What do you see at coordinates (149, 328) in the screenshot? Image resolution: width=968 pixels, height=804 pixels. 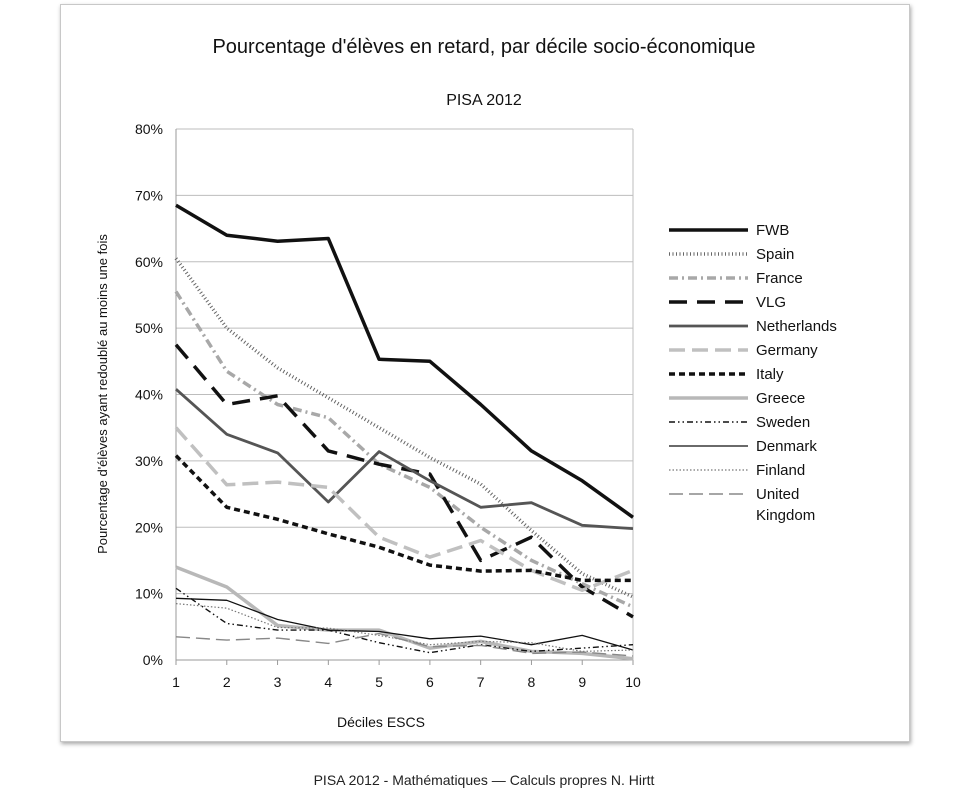 I see `y-tick-label: 50%` at bounding box center [149, 328].